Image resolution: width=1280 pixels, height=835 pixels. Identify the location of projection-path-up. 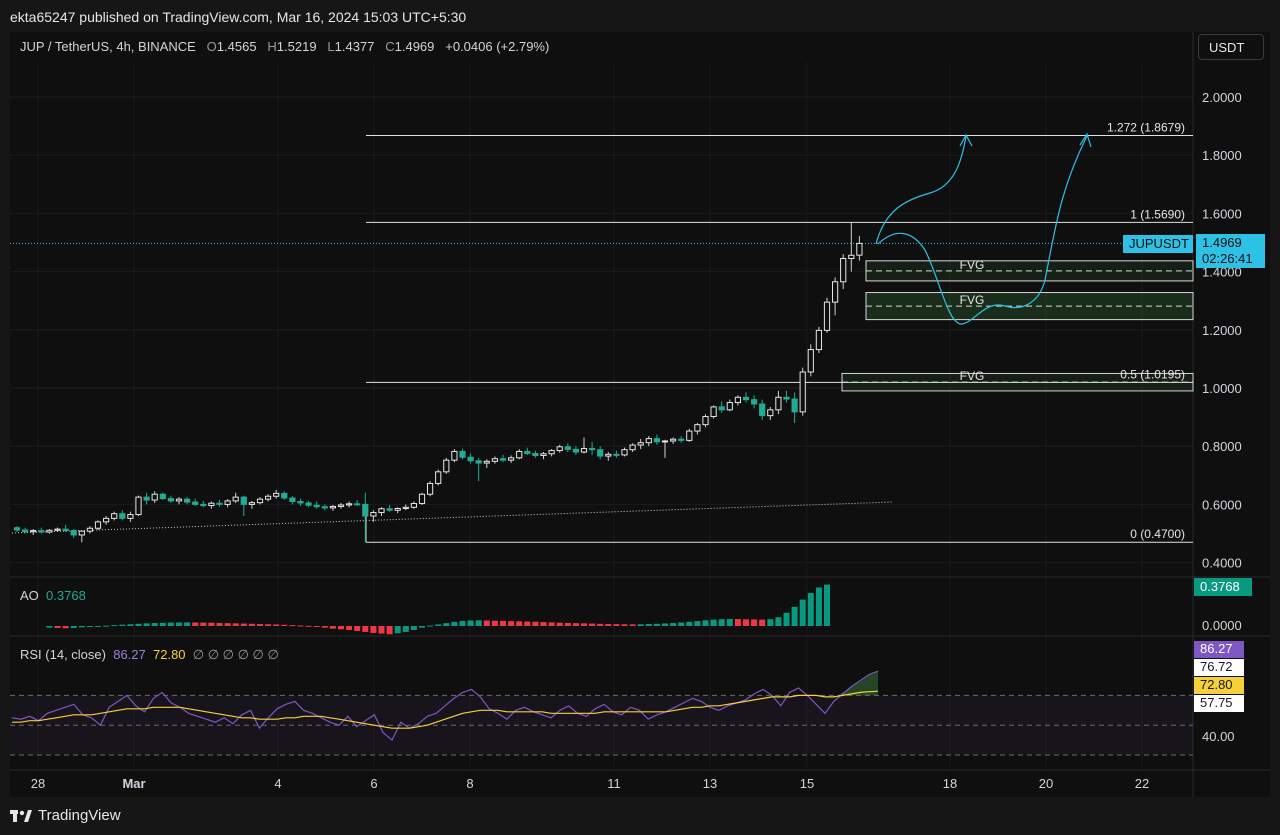
(921, 190).